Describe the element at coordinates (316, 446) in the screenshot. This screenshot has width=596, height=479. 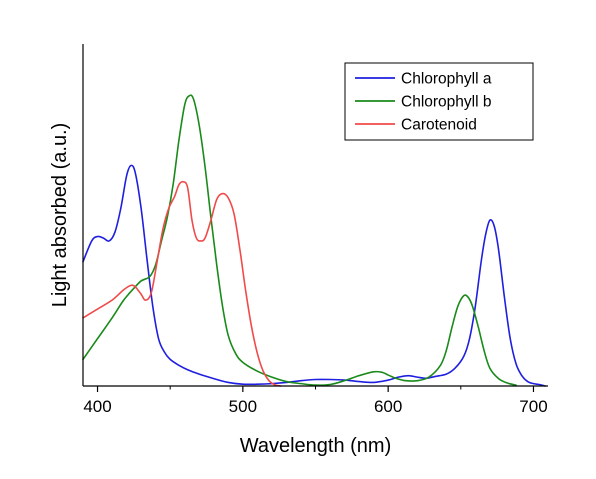
I see `x-axis-title: Wavelength (nm)` at that location.